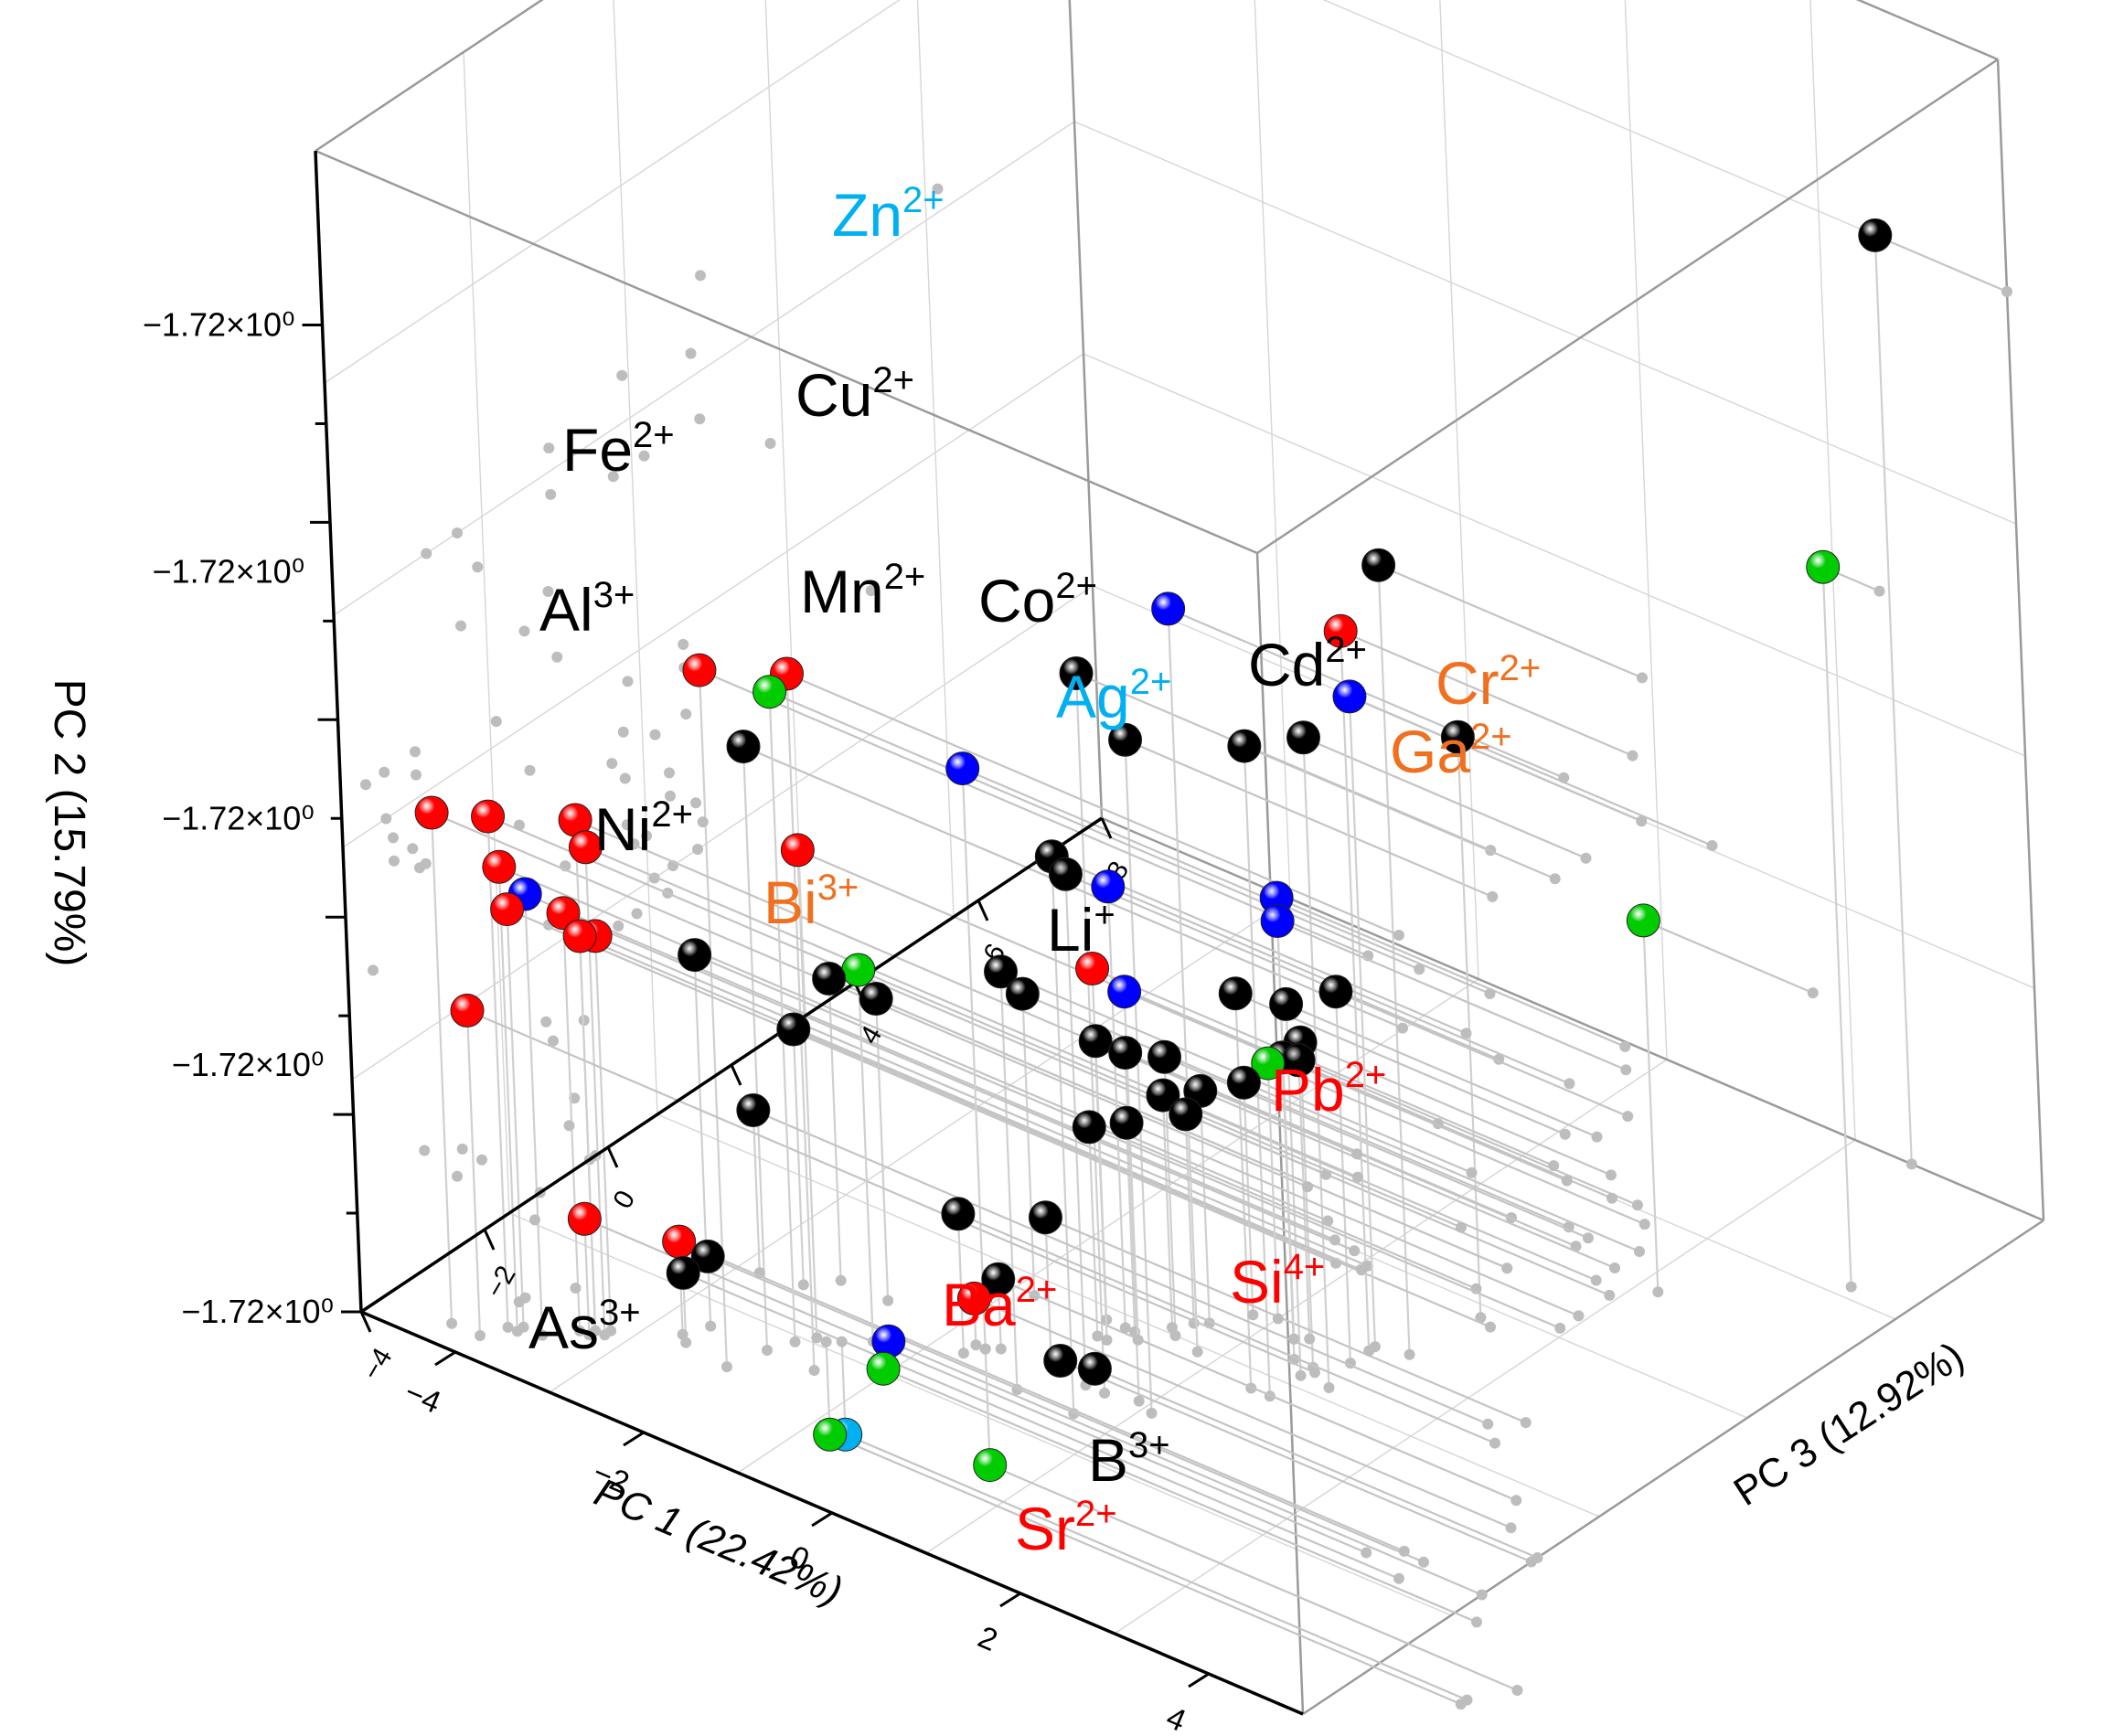 The image size is (2124, 1736). What do you see at coordinates (1129, 1459) in the screenshot?
I see `ion-label-b: B3+` at bounding box center [1129, 1459].